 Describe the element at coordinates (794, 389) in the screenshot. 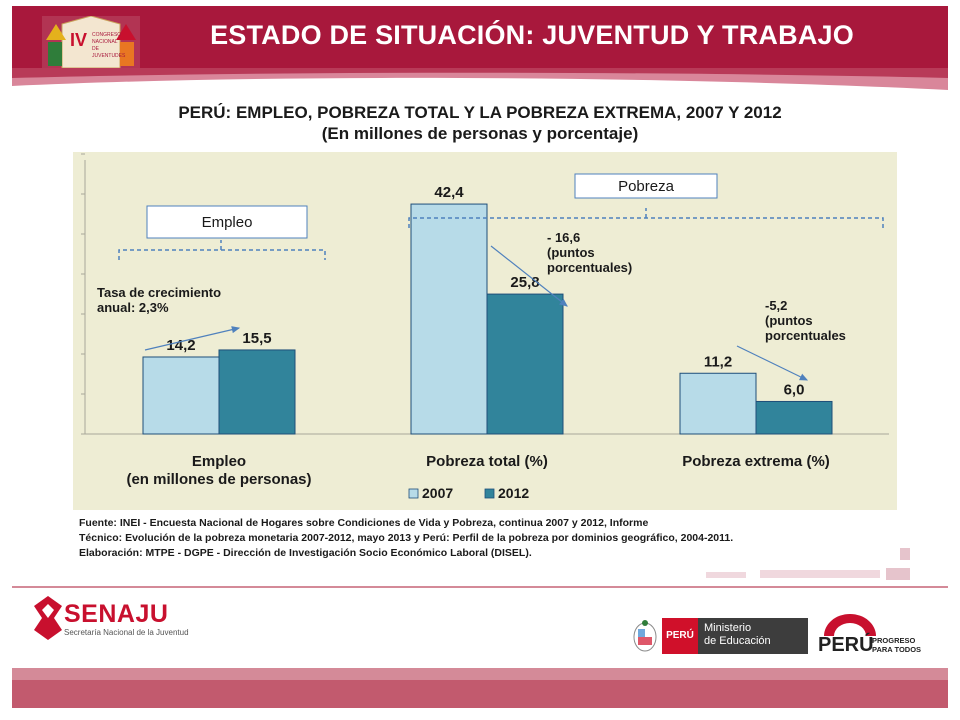

I see `data-label: 6,0` at that location.